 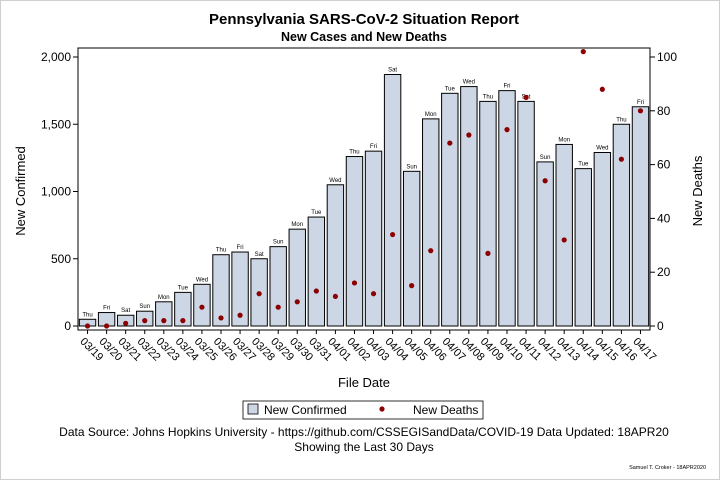 What do you see at coordinates (20, 191) in the screenshot?
I see `y-axis-label: New Confirmed` at bounding box center [20, 191].